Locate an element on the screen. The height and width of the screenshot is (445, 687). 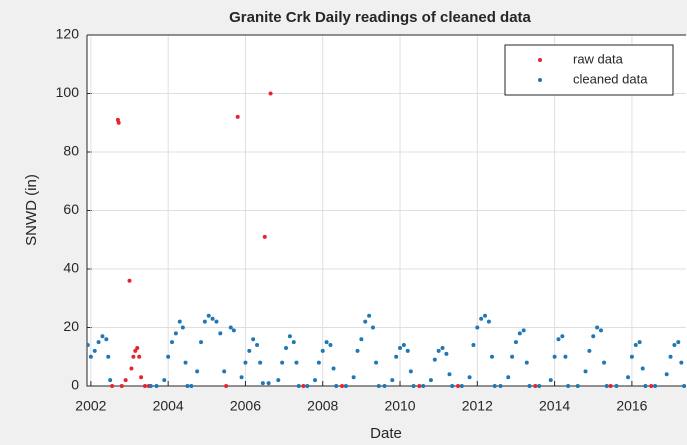
legend-label: cleaned data is located at coordinates (610, 78).